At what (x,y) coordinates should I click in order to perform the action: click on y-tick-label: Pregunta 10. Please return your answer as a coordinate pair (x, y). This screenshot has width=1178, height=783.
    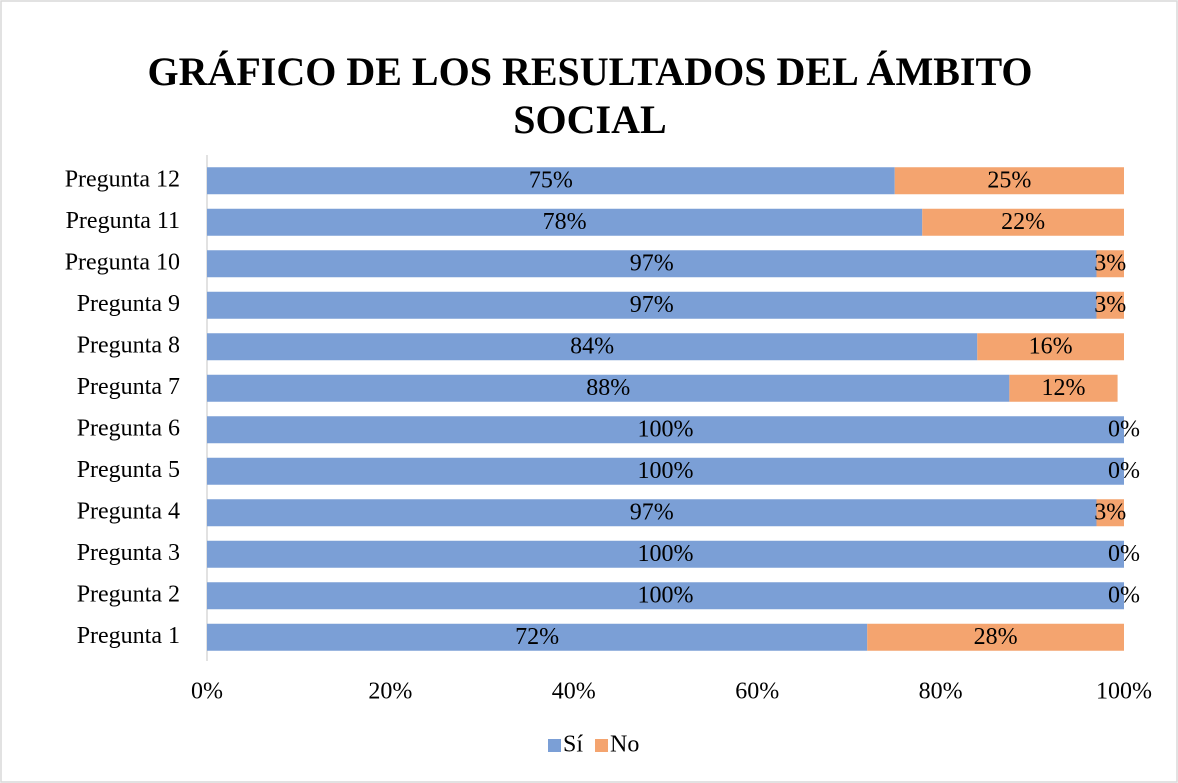
    Looking at the image, I should click on (122, 262).